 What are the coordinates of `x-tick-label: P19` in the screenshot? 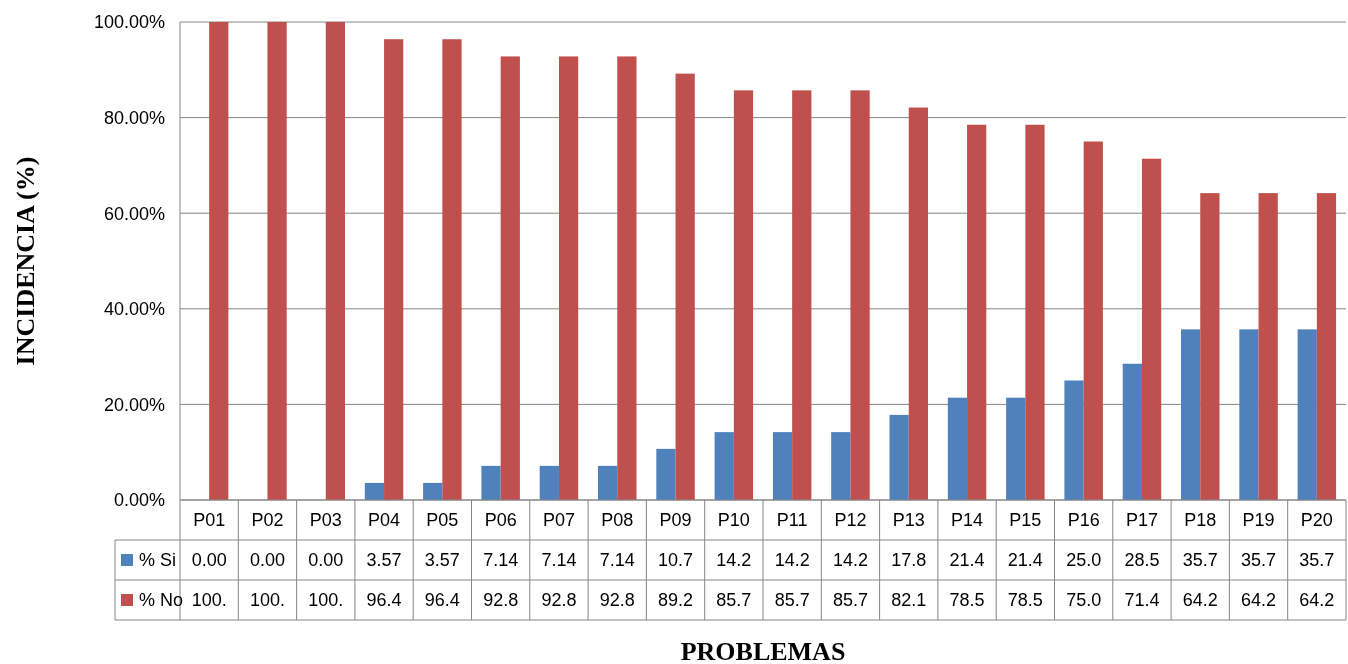 It's located at (1258, 520).